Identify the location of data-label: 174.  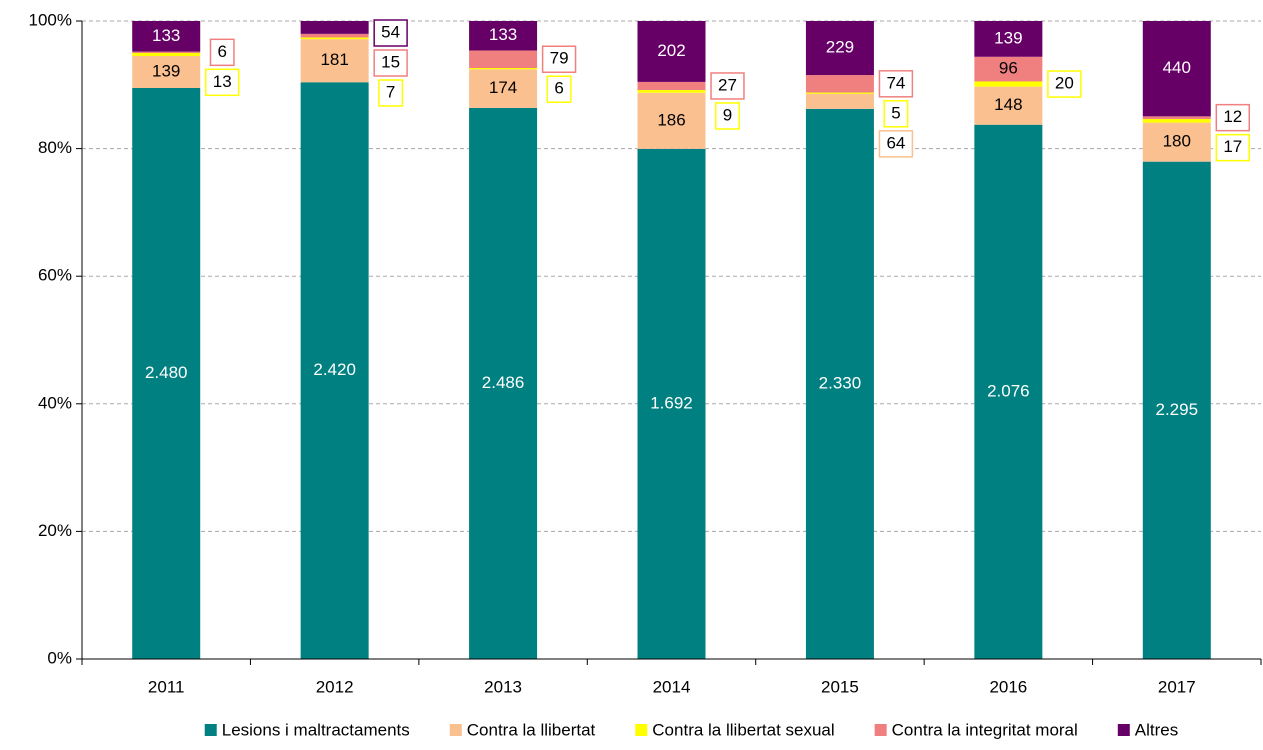
(503, 87).